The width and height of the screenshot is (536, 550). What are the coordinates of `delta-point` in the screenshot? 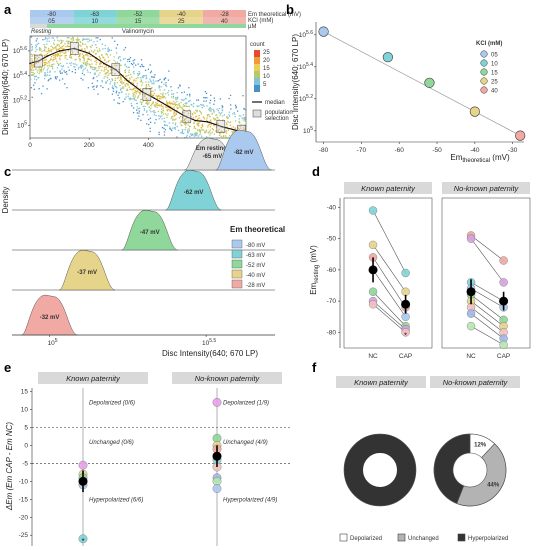 It's located at (217, 402).